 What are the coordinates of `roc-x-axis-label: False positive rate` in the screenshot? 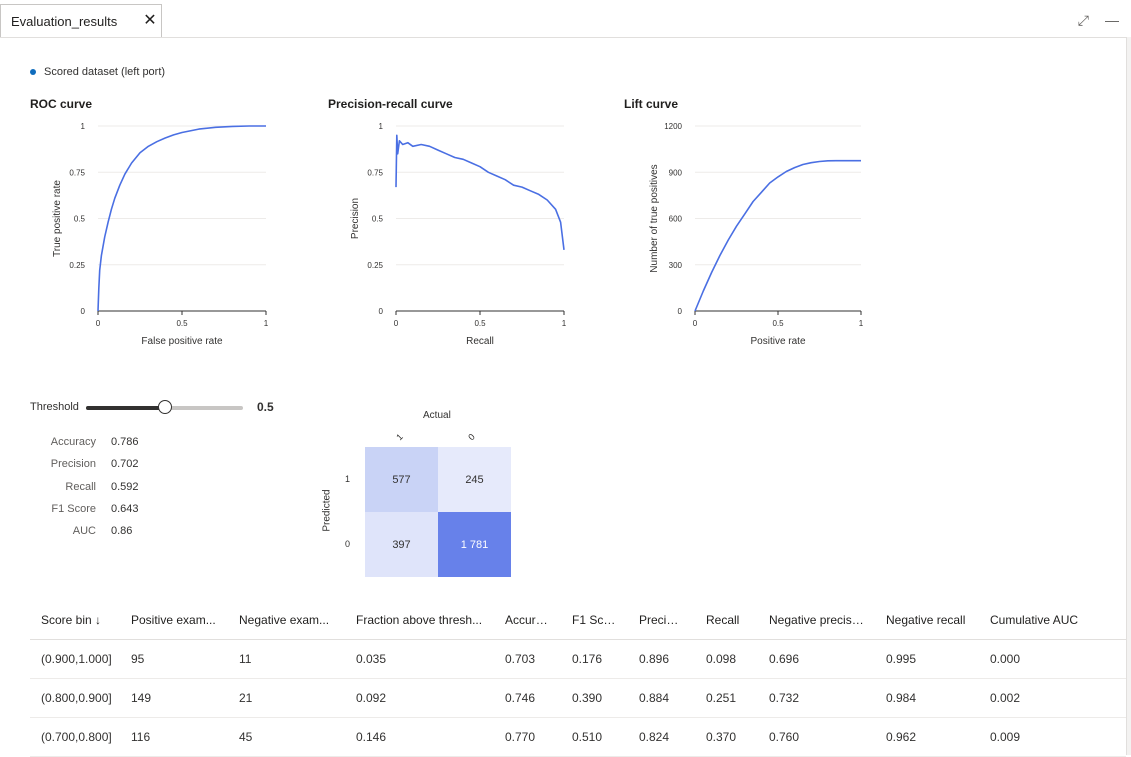 It's located at (182, 341).